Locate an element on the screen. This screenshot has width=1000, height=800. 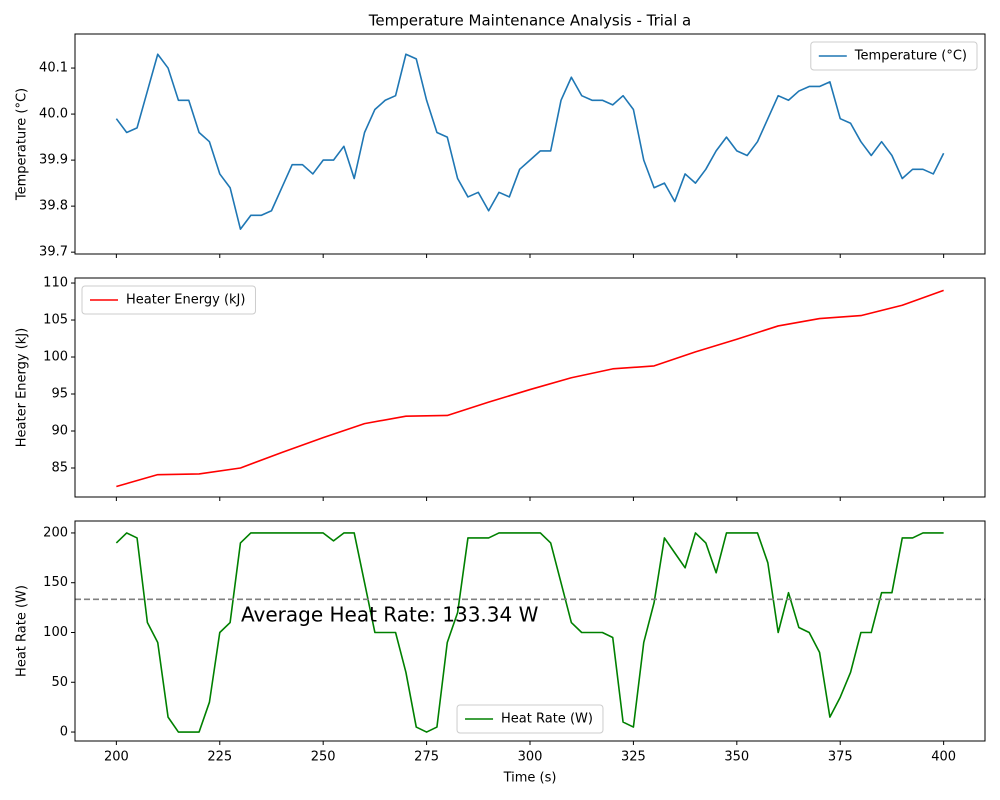
x-tick-label: 325 is located at coordinates (633, 757).